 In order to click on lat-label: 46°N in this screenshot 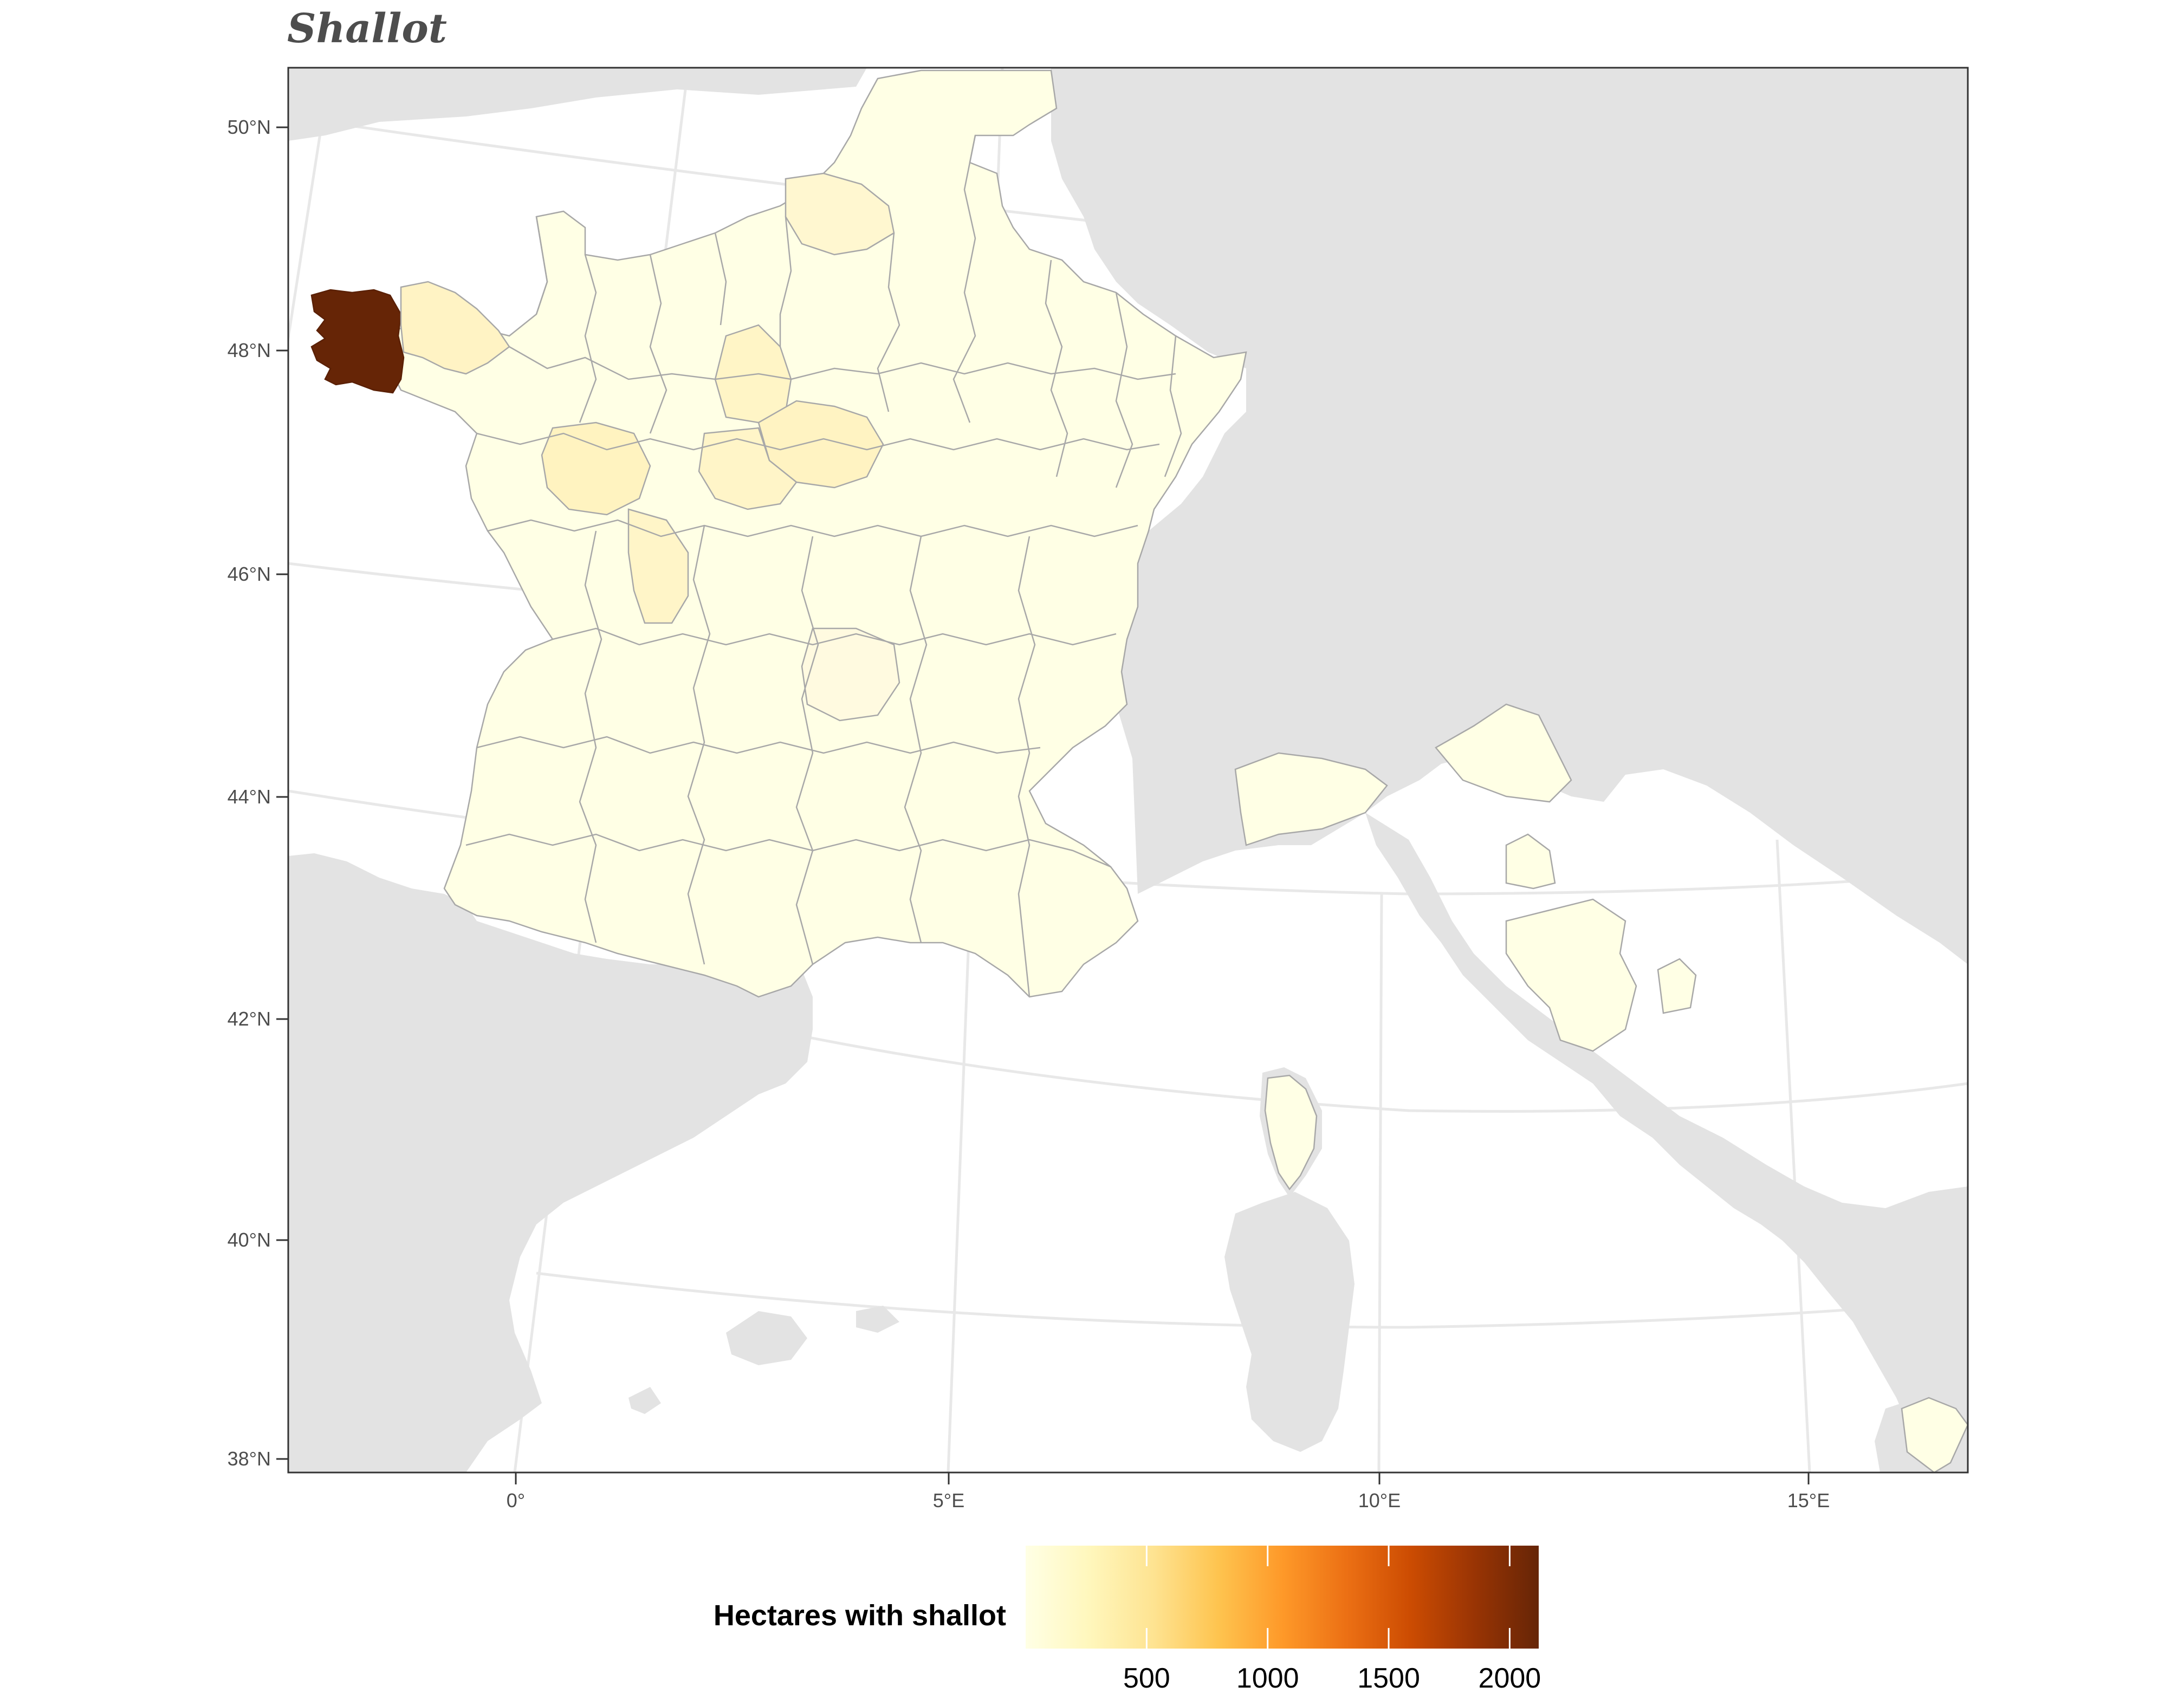, I will do `click(249, 574)`.